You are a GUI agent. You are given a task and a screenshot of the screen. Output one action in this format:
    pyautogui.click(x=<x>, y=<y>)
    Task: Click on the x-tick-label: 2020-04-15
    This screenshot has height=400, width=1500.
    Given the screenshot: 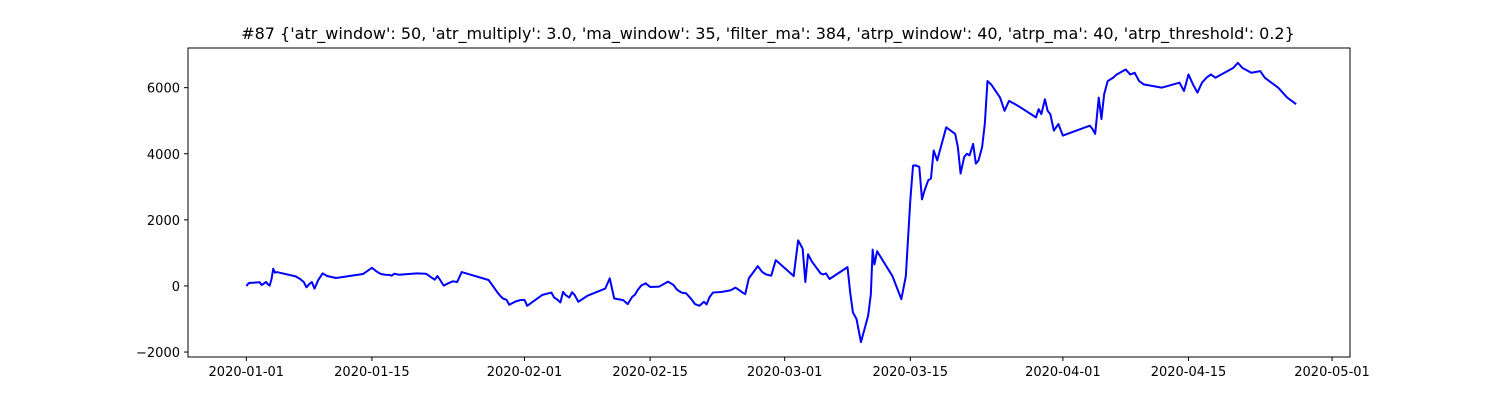 What is the action you would take?
    pyautogui.click(x=1189, y=372)
    